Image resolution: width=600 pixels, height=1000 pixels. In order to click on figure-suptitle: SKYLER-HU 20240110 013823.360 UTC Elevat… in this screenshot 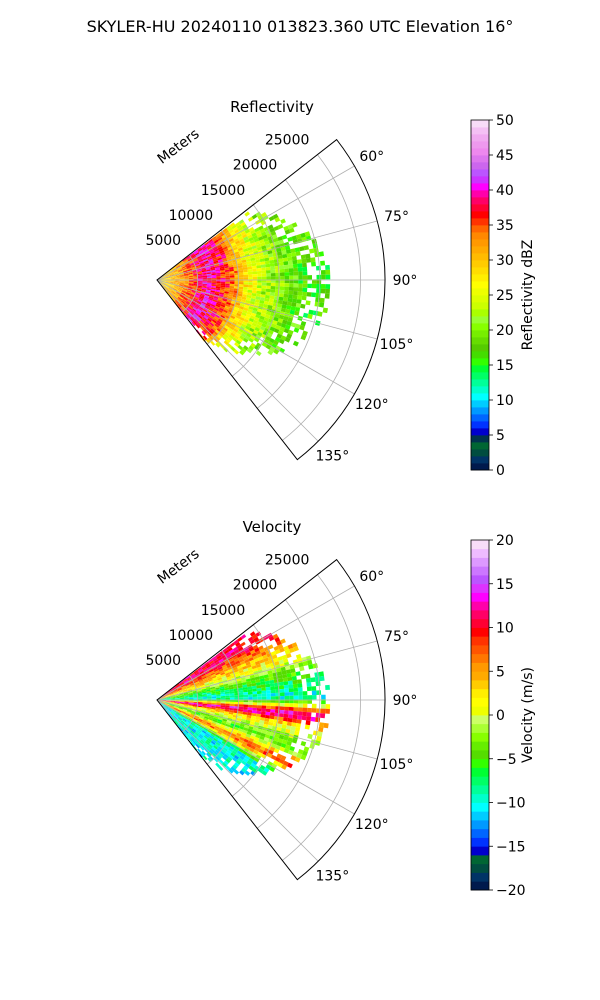, I will do `click(300, 26)`.